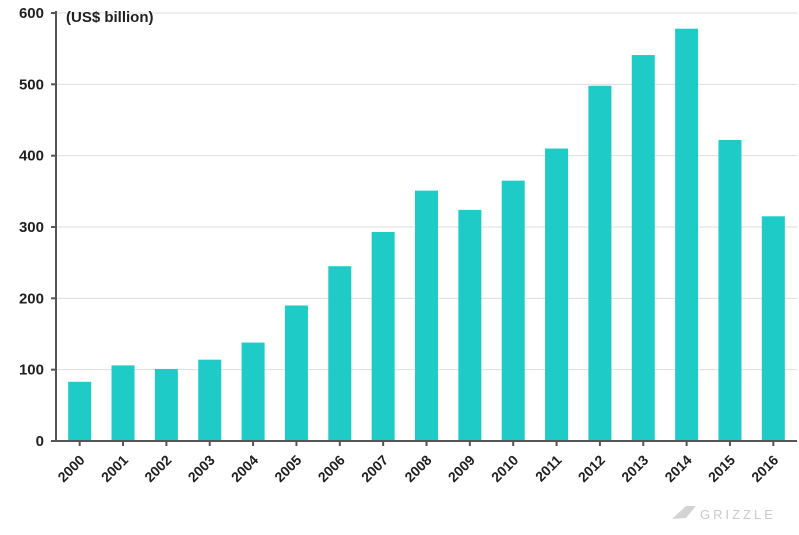  Describe the element at coordinates (296, 373) in the screenshot. I see `bar-2005` at that location.